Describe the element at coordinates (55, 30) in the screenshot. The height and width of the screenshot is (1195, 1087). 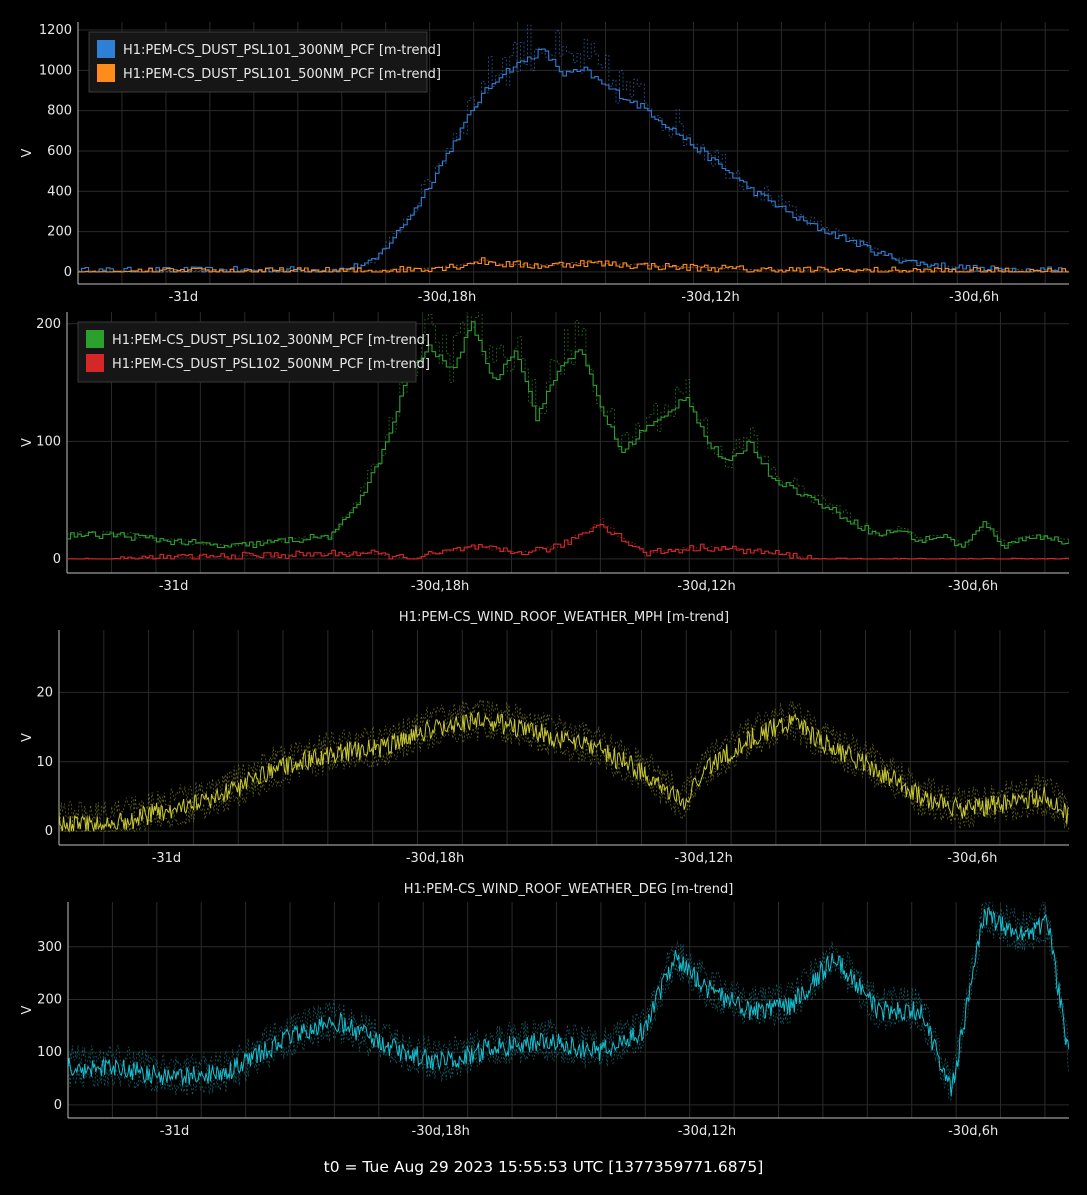
I see `y-tick-label: 1200` at that location.